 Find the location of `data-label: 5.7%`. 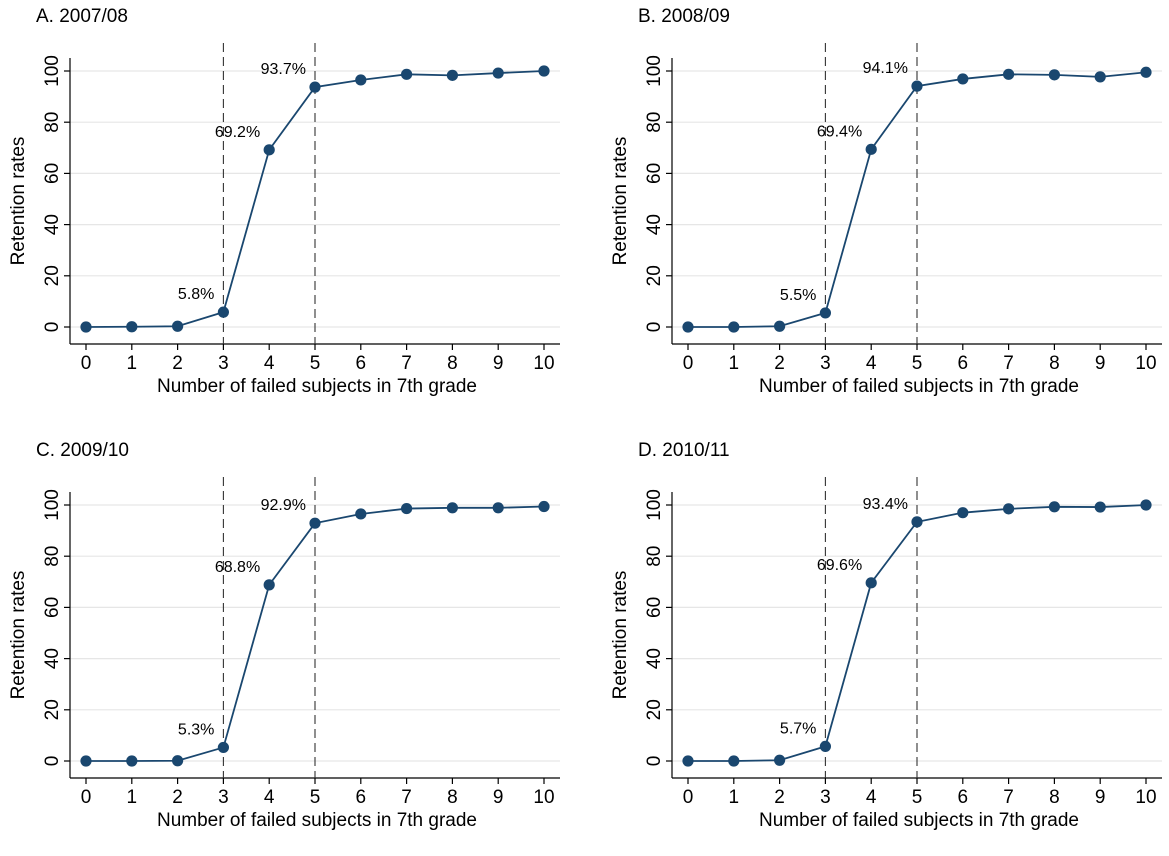

data-label: 5.7% is located at coordinates (798, 728).